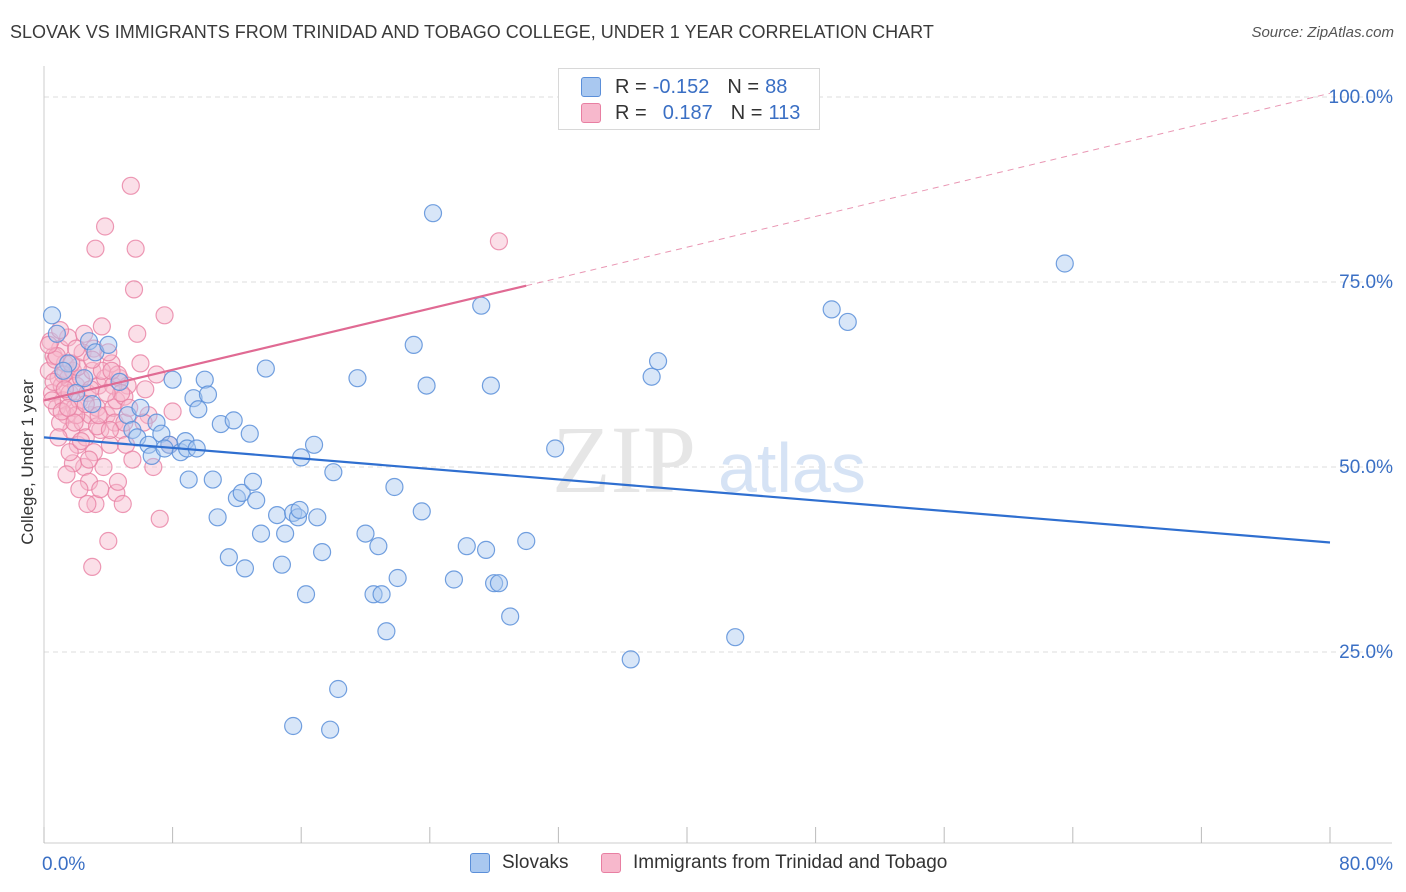 The height and width of the screenshot is (892, 1406). I want to click on y-tick-label: 25.0%, so click(1366, 652).